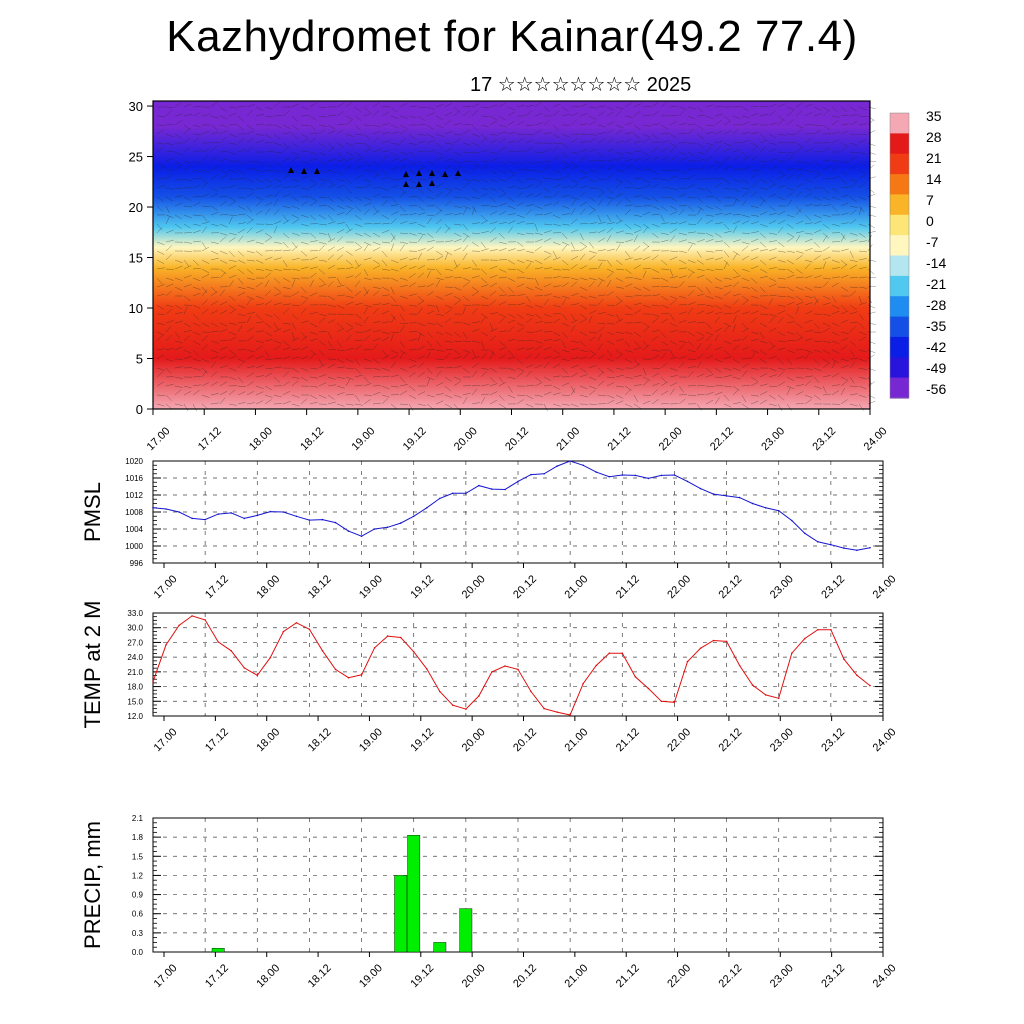 This screenshot has width=1024, height=1024. What do you see at coordinates (899, 123) in the screenshot?
I see `colorbar-swatch` at bounding box center [899, 123].